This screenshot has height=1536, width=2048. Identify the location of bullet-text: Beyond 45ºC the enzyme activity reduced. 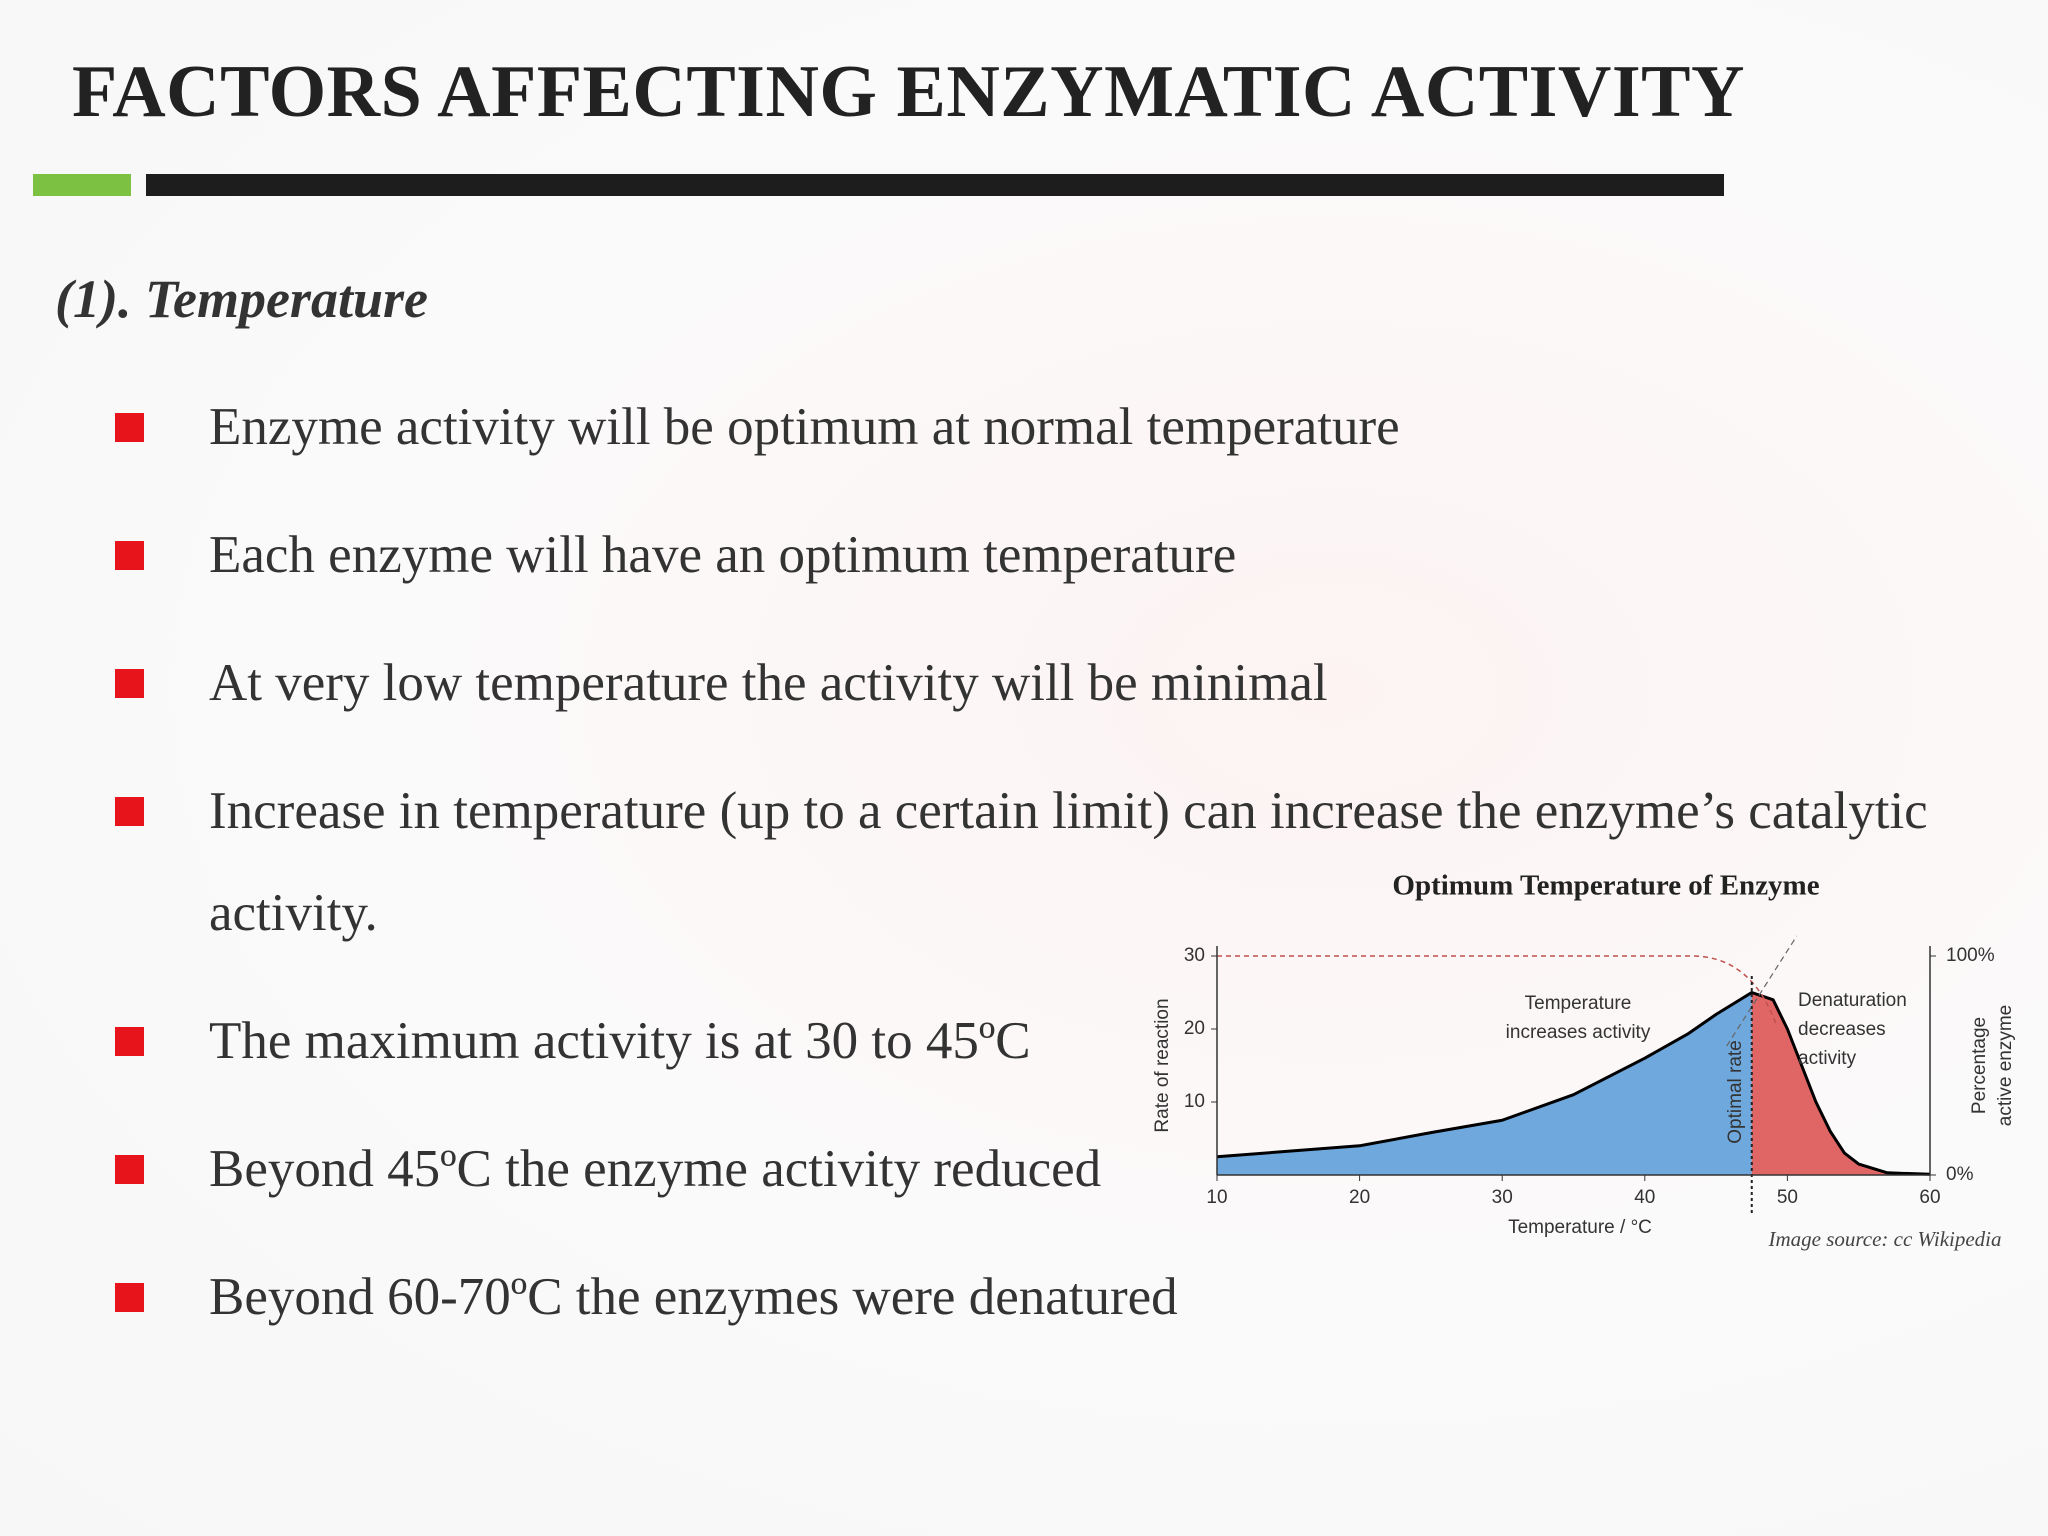
(655, 1169).